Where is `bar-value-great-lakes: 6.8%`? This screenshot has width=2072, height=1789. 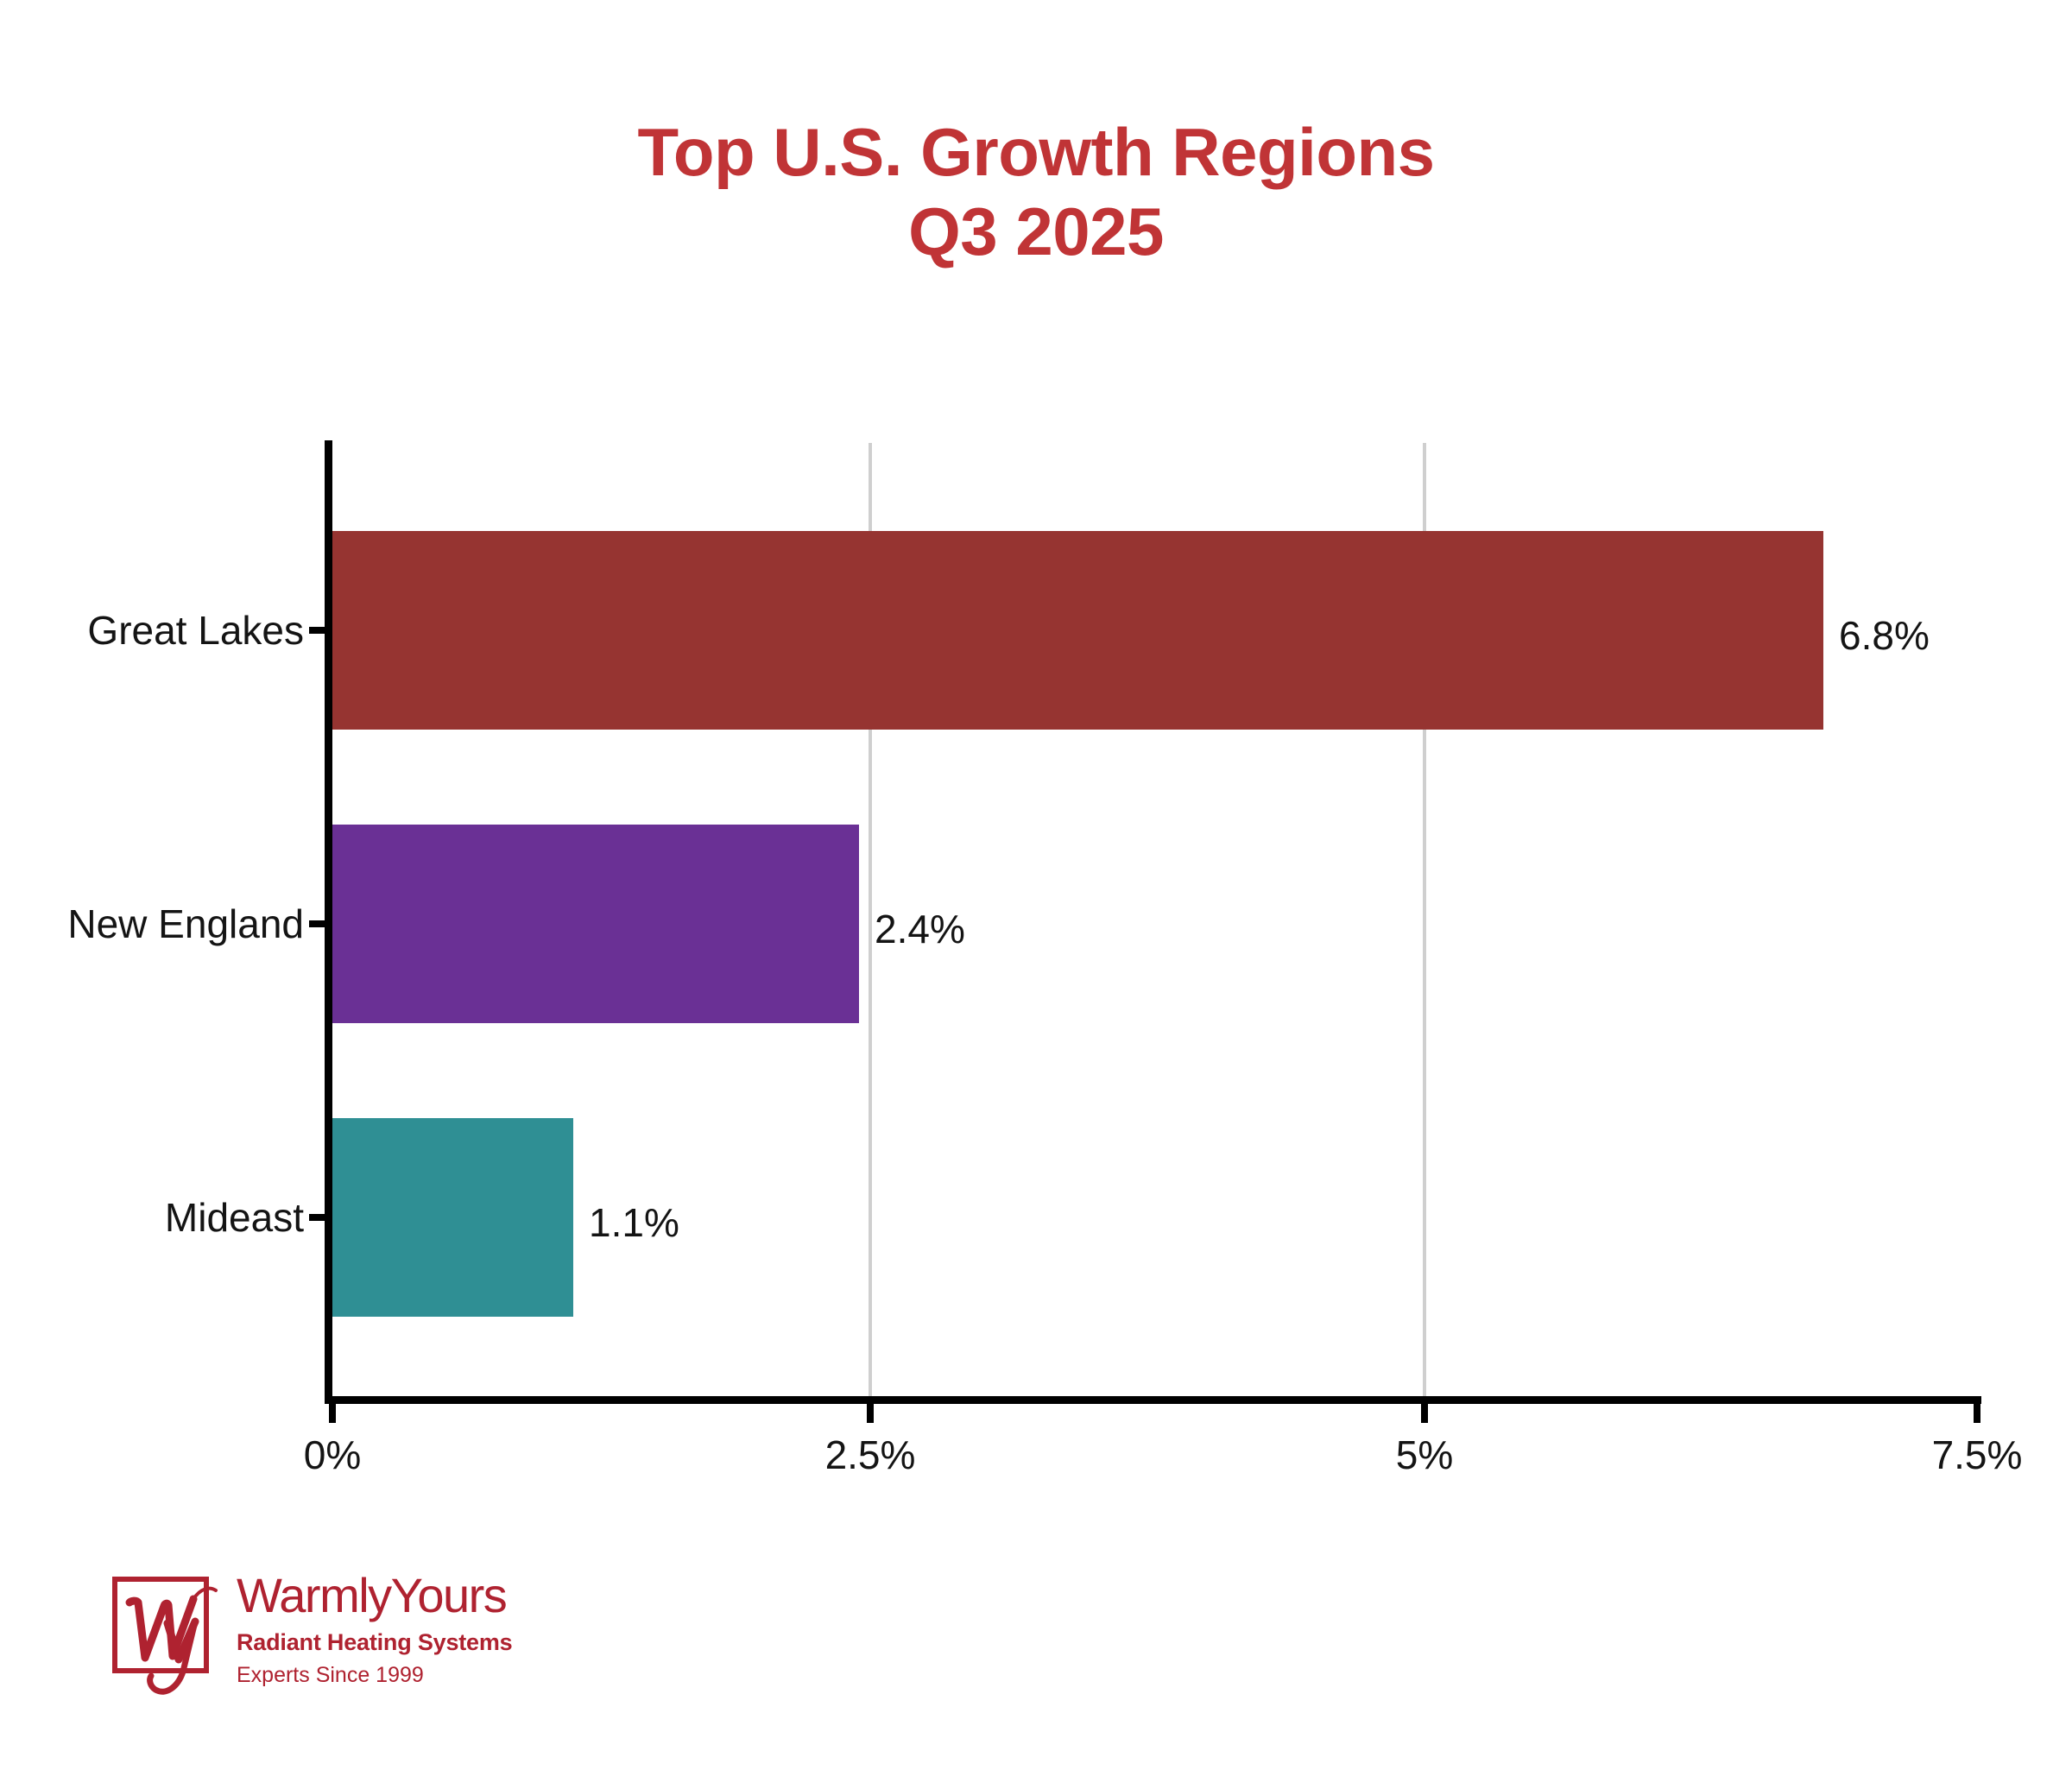
bar-value-great-lakes: 6.8% is located at coordinates (1884, 635).